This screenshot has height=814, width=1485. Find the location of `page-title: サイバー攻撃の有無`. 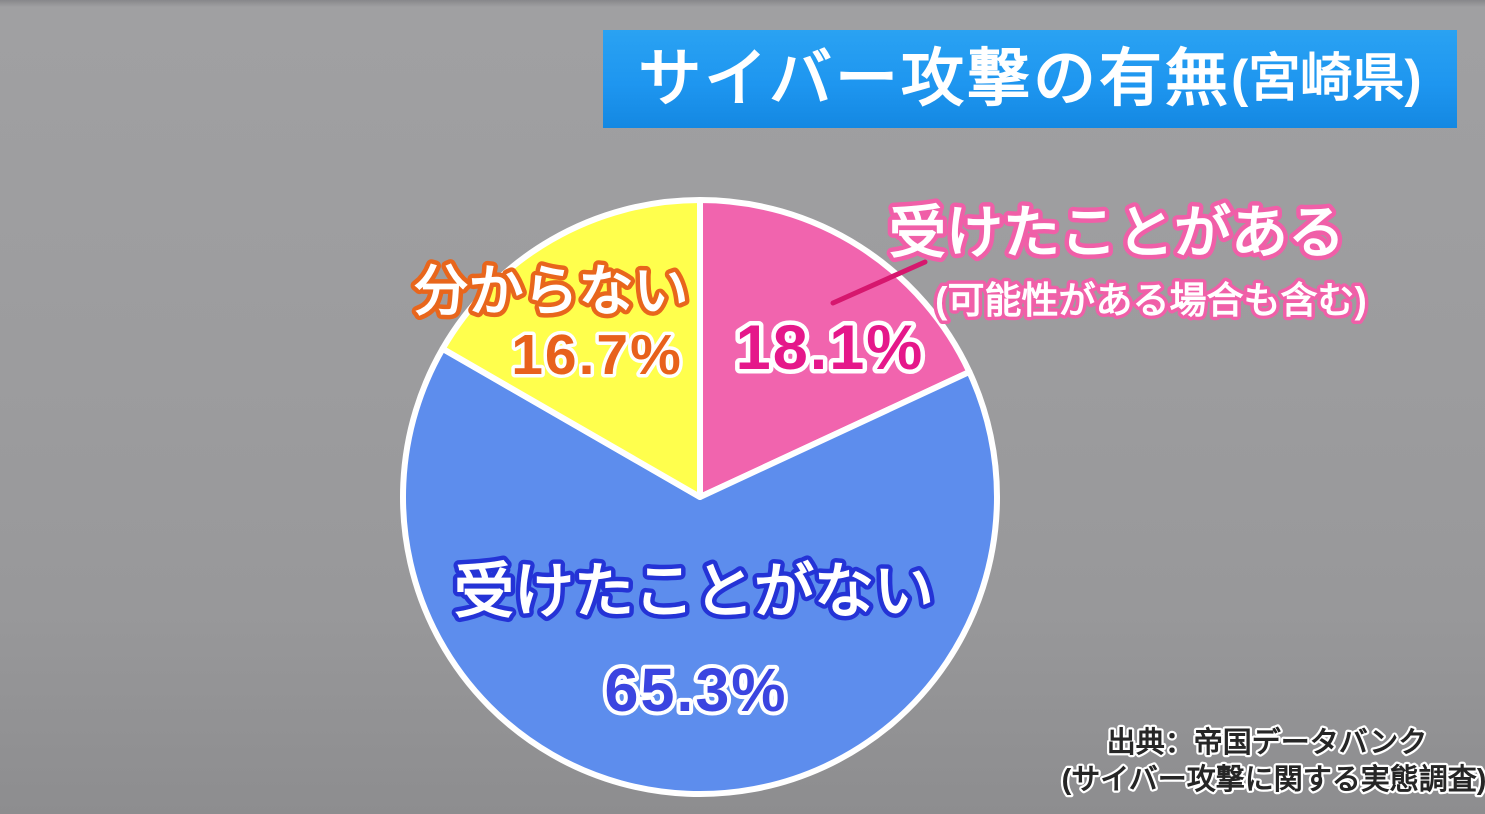

page-title: サイバー攻撃の有無 is located at coordinates (935, 78).